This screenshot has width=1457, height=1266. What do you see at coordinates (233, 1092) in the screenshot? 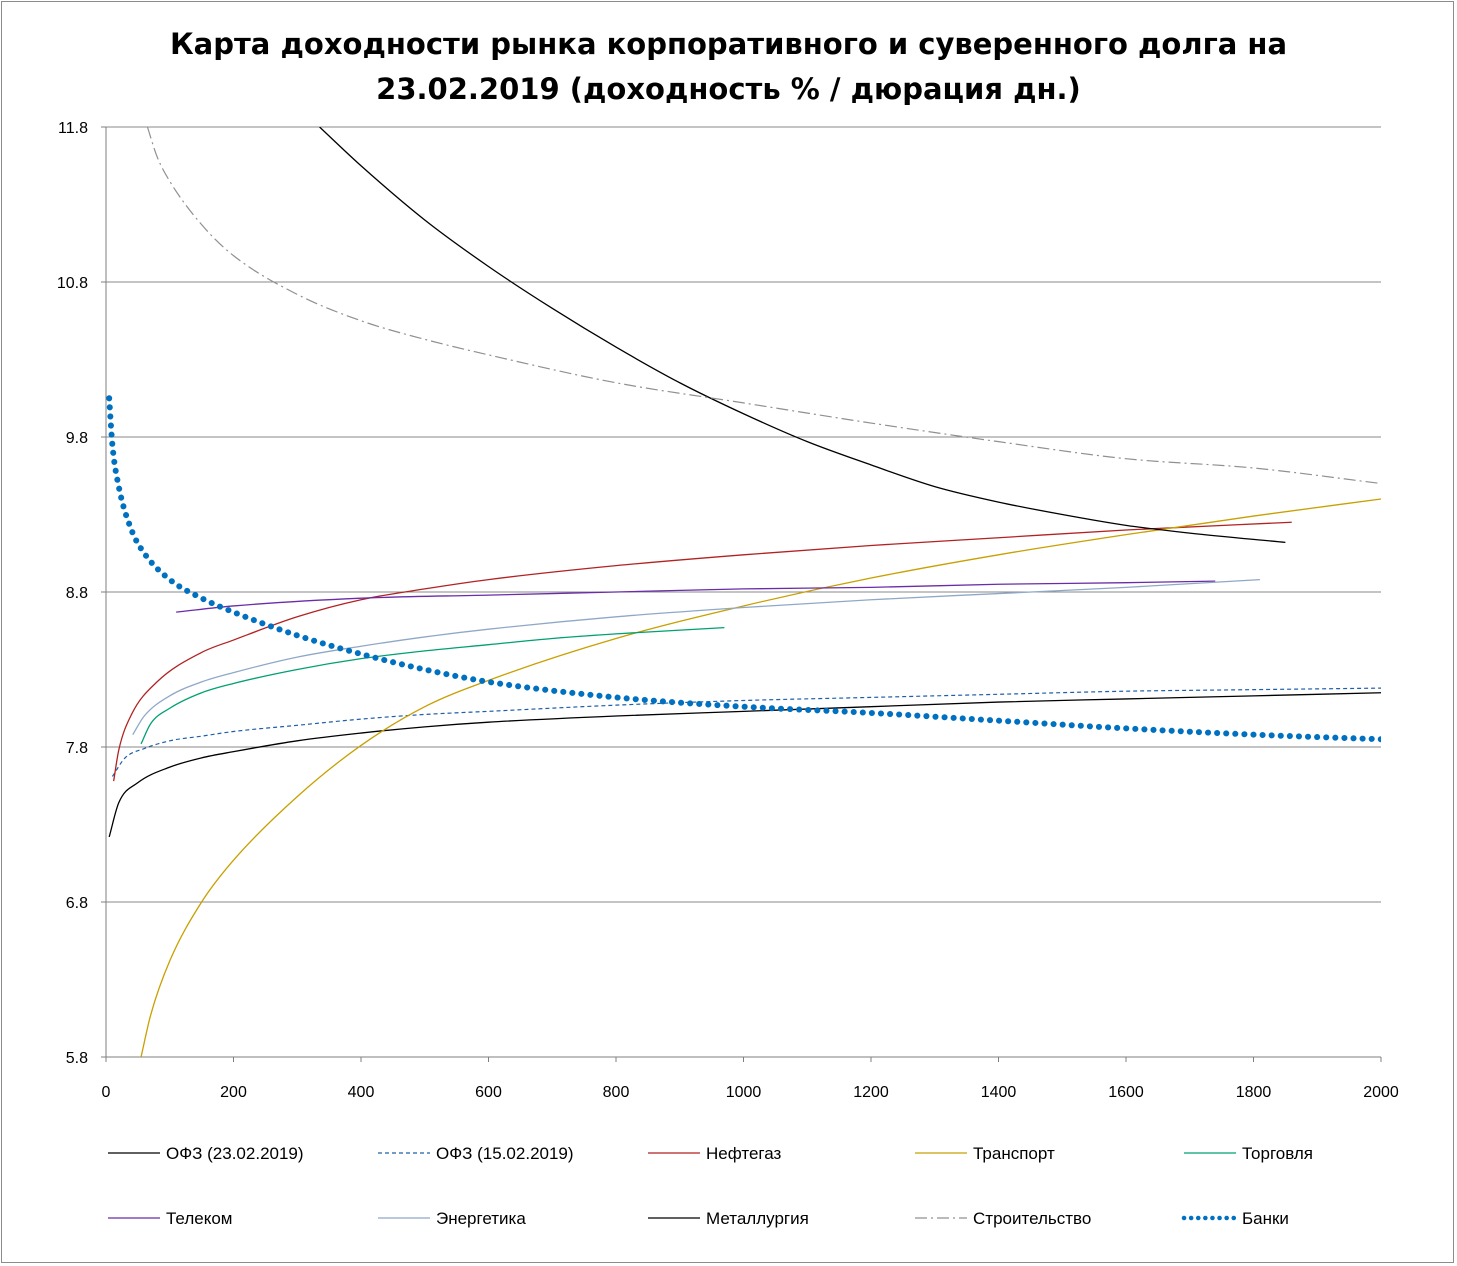
I see `x-tick-label: 200` at bounding box center [233, 1092].